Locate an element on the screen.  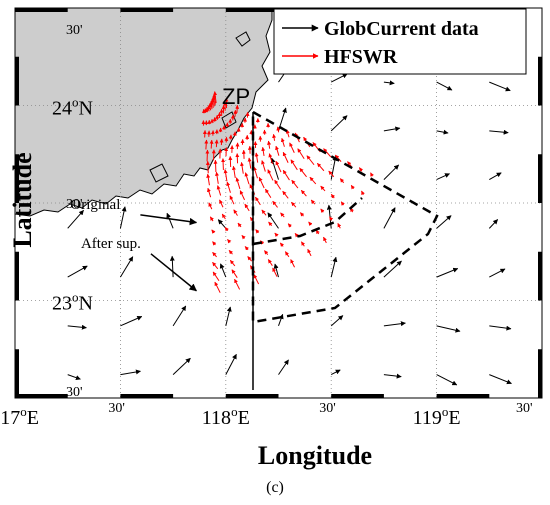
annotation-original: Original is located at coordinates (95, 205).